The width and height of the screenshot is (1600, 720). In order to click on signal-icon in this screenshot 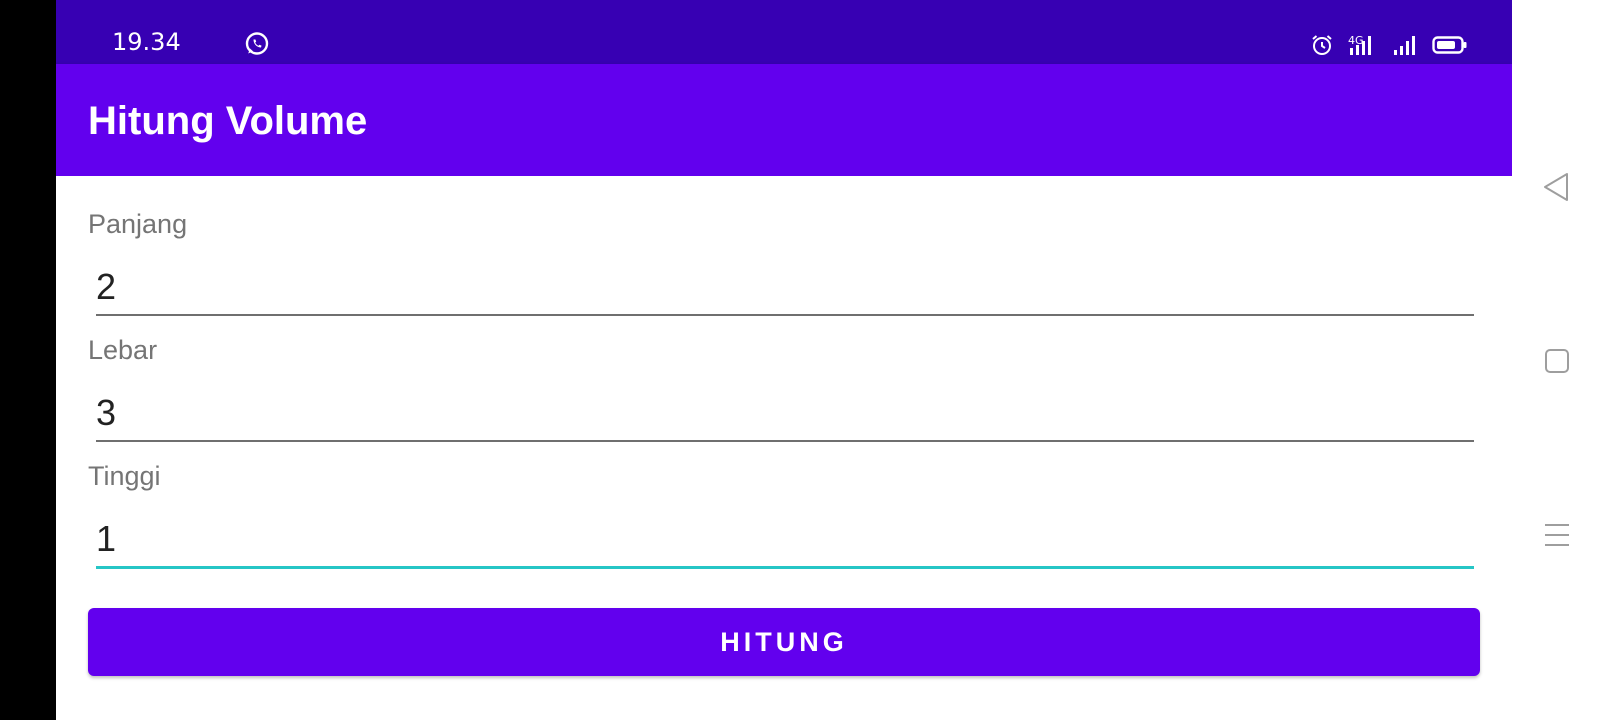, I will do `click(1404, 45)`.